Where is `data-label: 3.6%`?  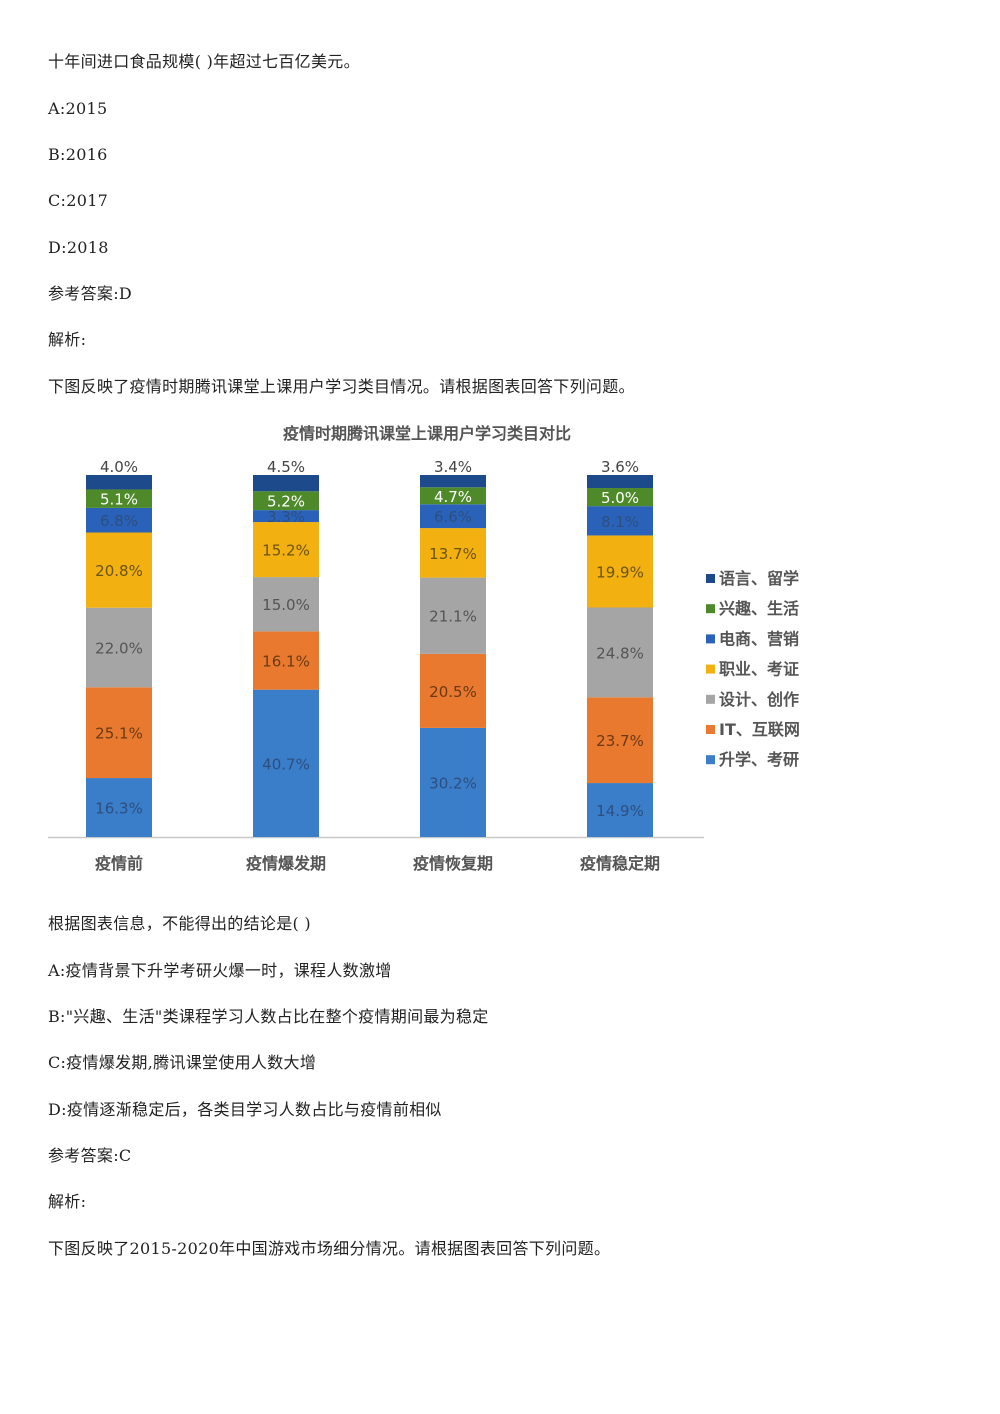
data-label: 3.6% is located at coordinates (620, 467).